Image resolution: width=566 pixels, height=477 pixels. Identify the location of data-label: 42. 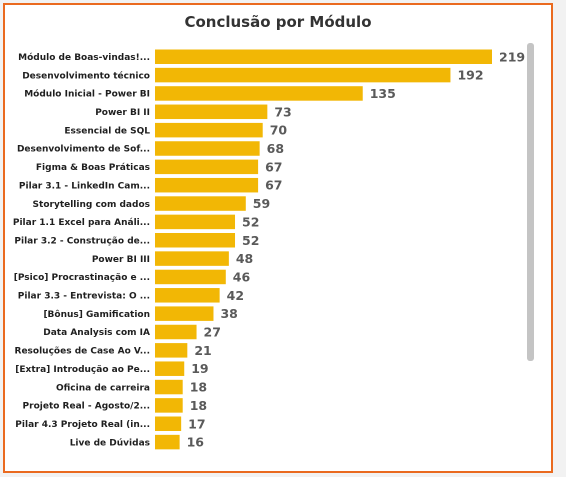
(235, 295).